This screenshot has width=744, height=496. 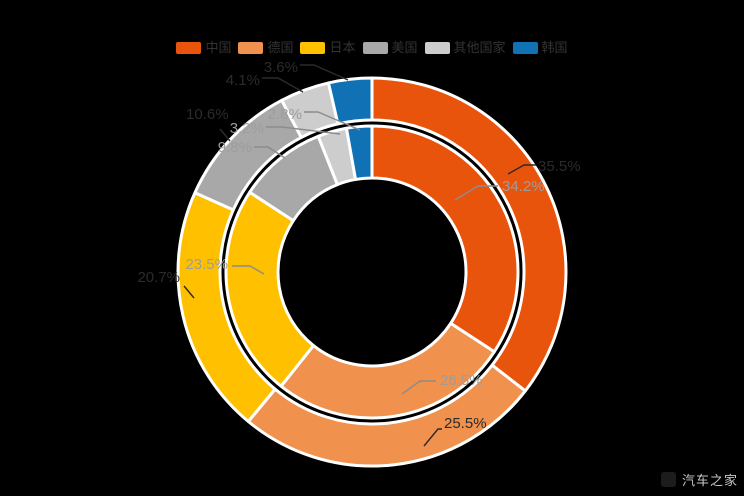 I want to click on pie-segment-inner-1: 德国 26.5%, so click(x=387, y=370).